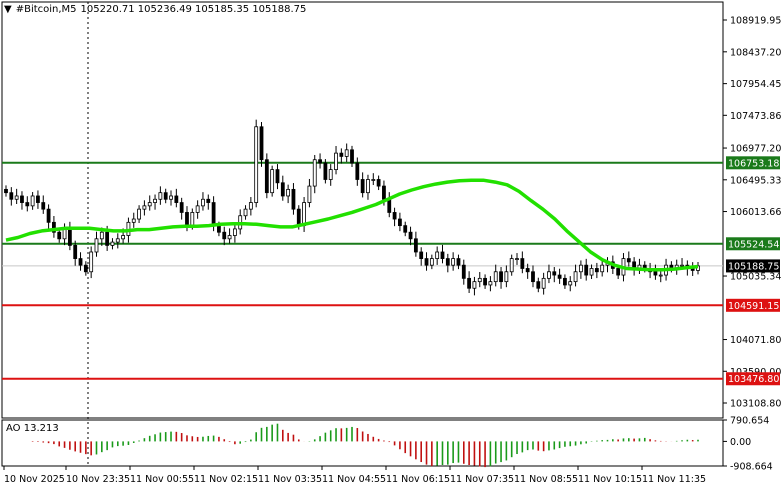  What do you see at coordinates (749, 421) in the screenshot?
I see `ao-tick-label: 790.654` at bounding box center [749, 421].